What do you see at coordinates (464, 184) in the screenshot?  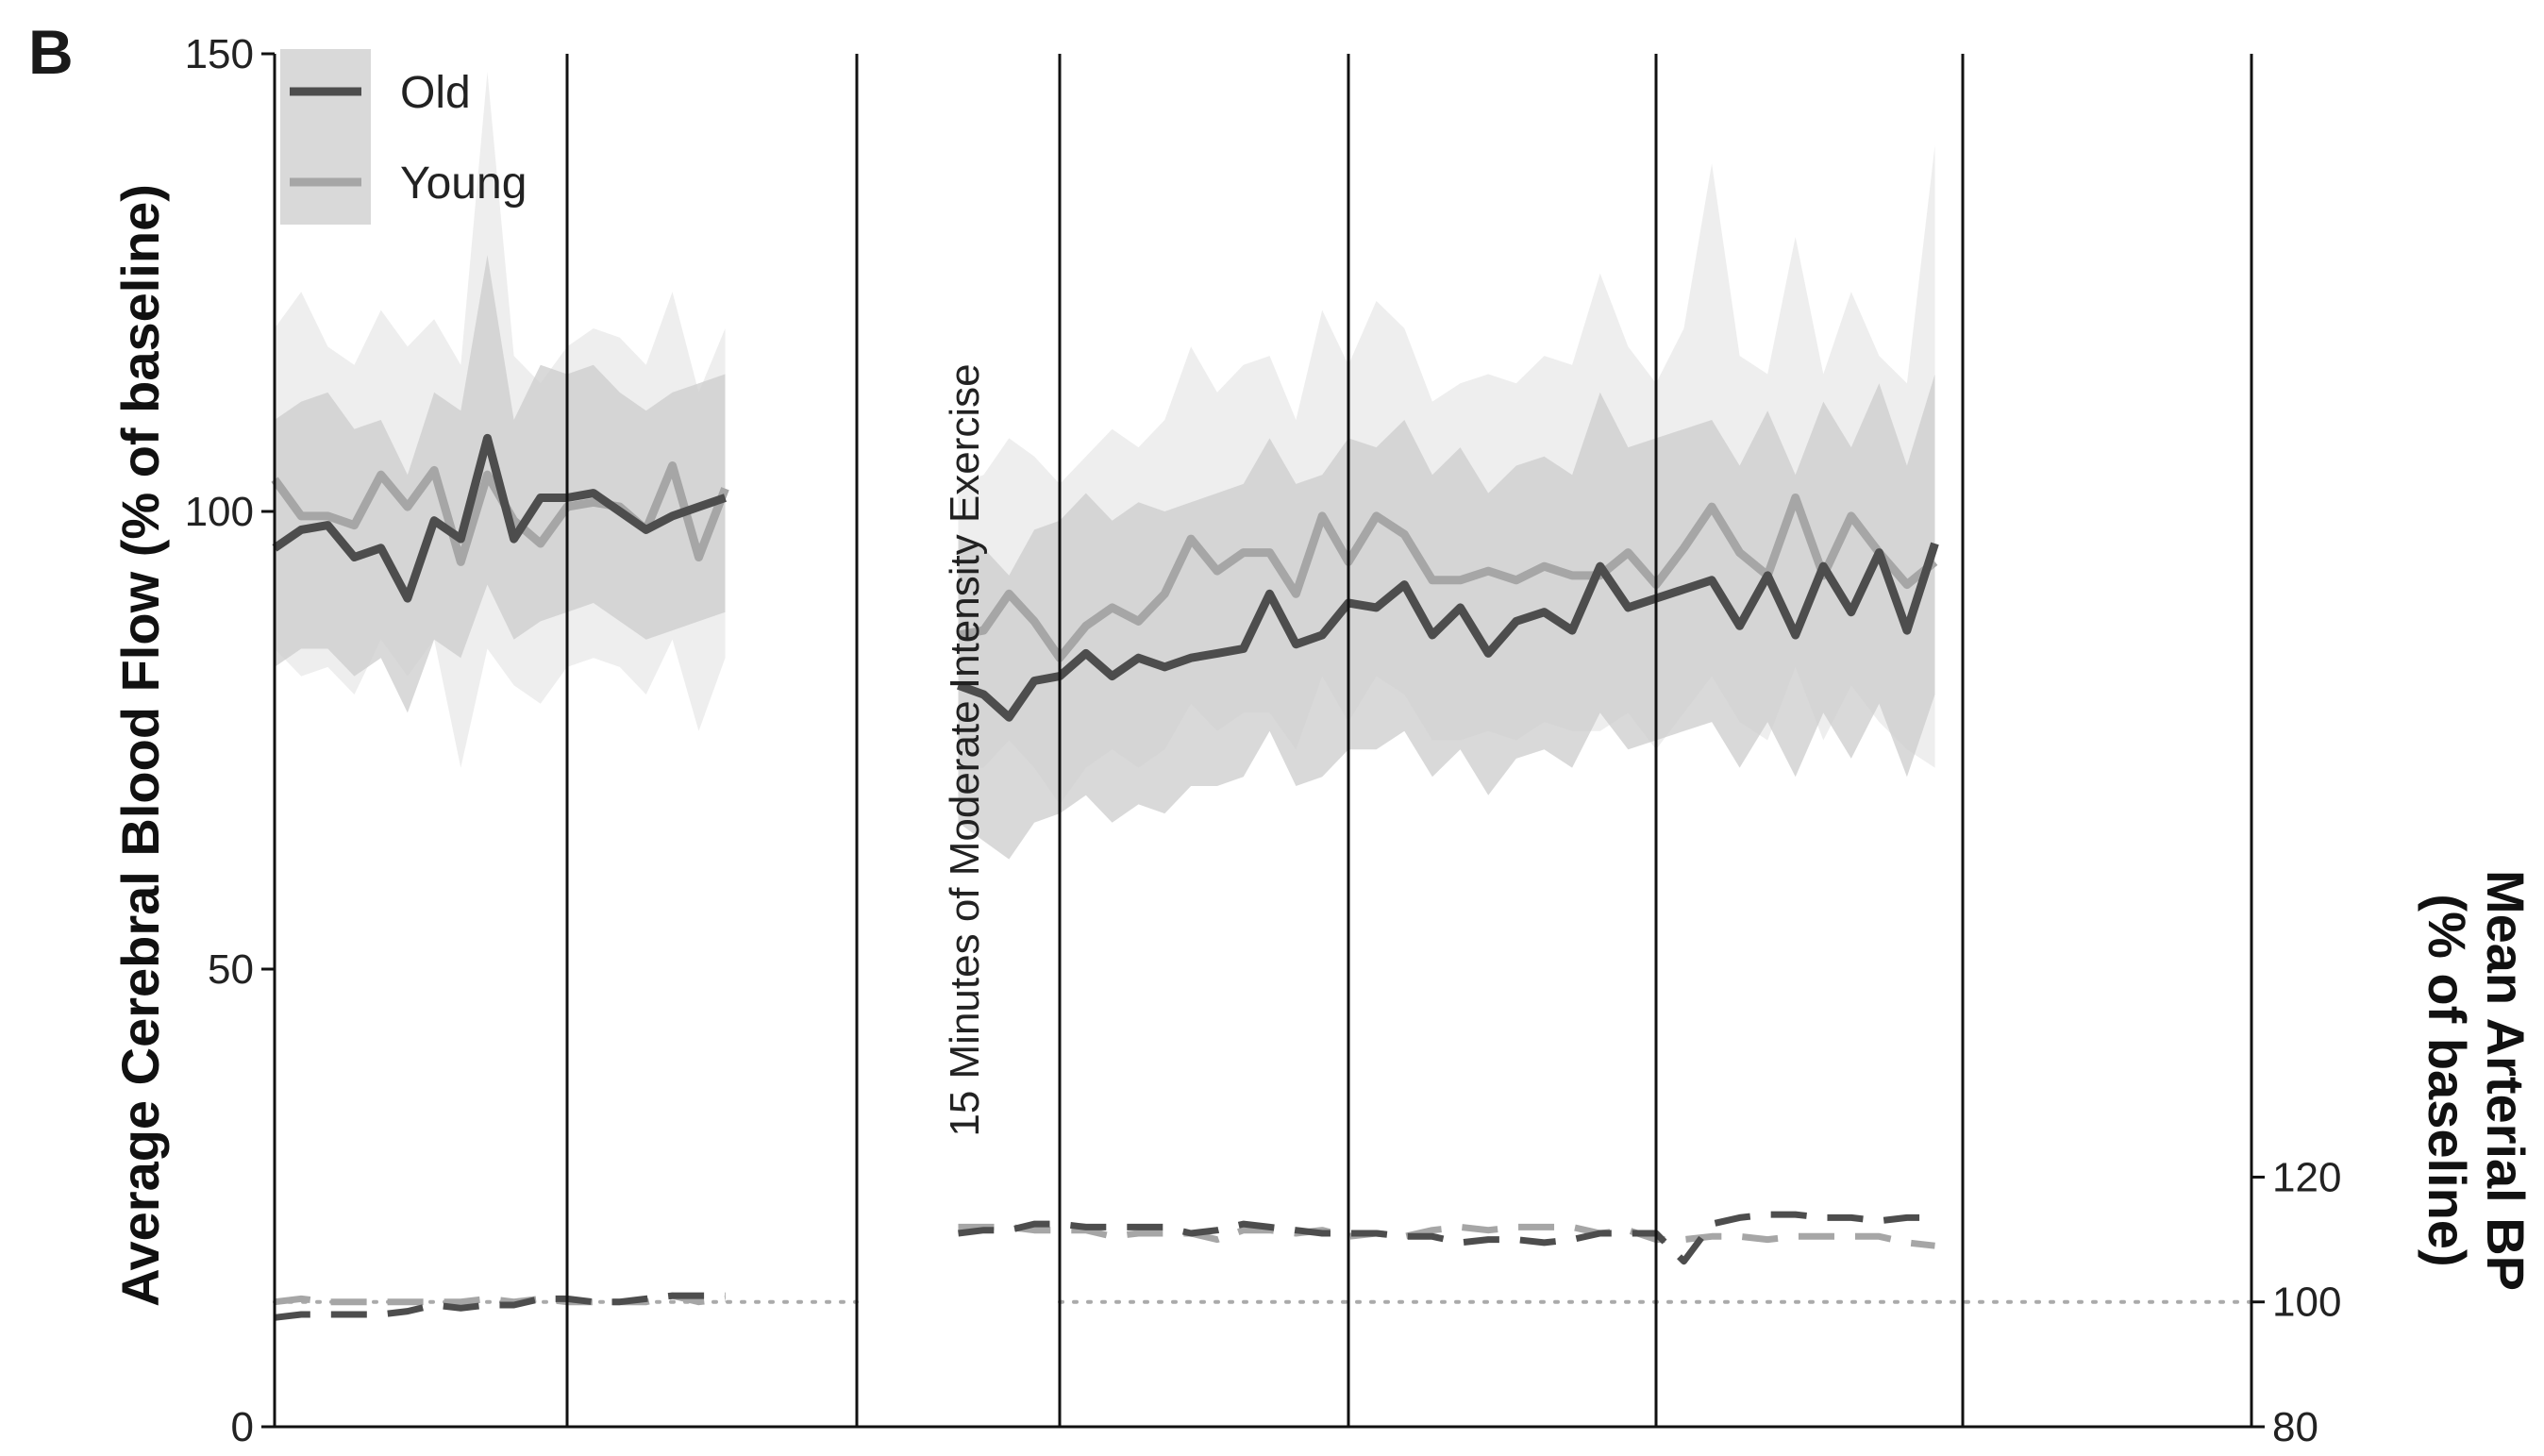 I see `legend-label-young: Young` at bounding box center [464, 184].